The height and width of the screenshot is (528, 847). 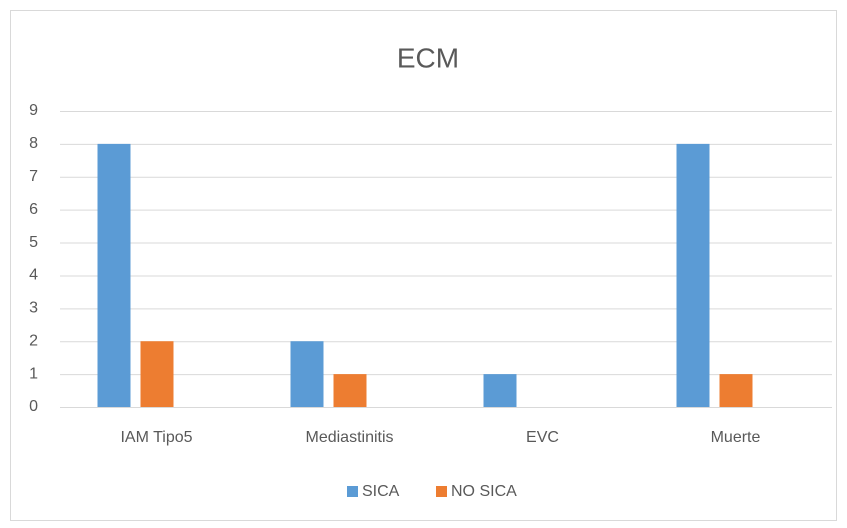 I want to click on y-tick-label: 9, so click(x=33, y=110).